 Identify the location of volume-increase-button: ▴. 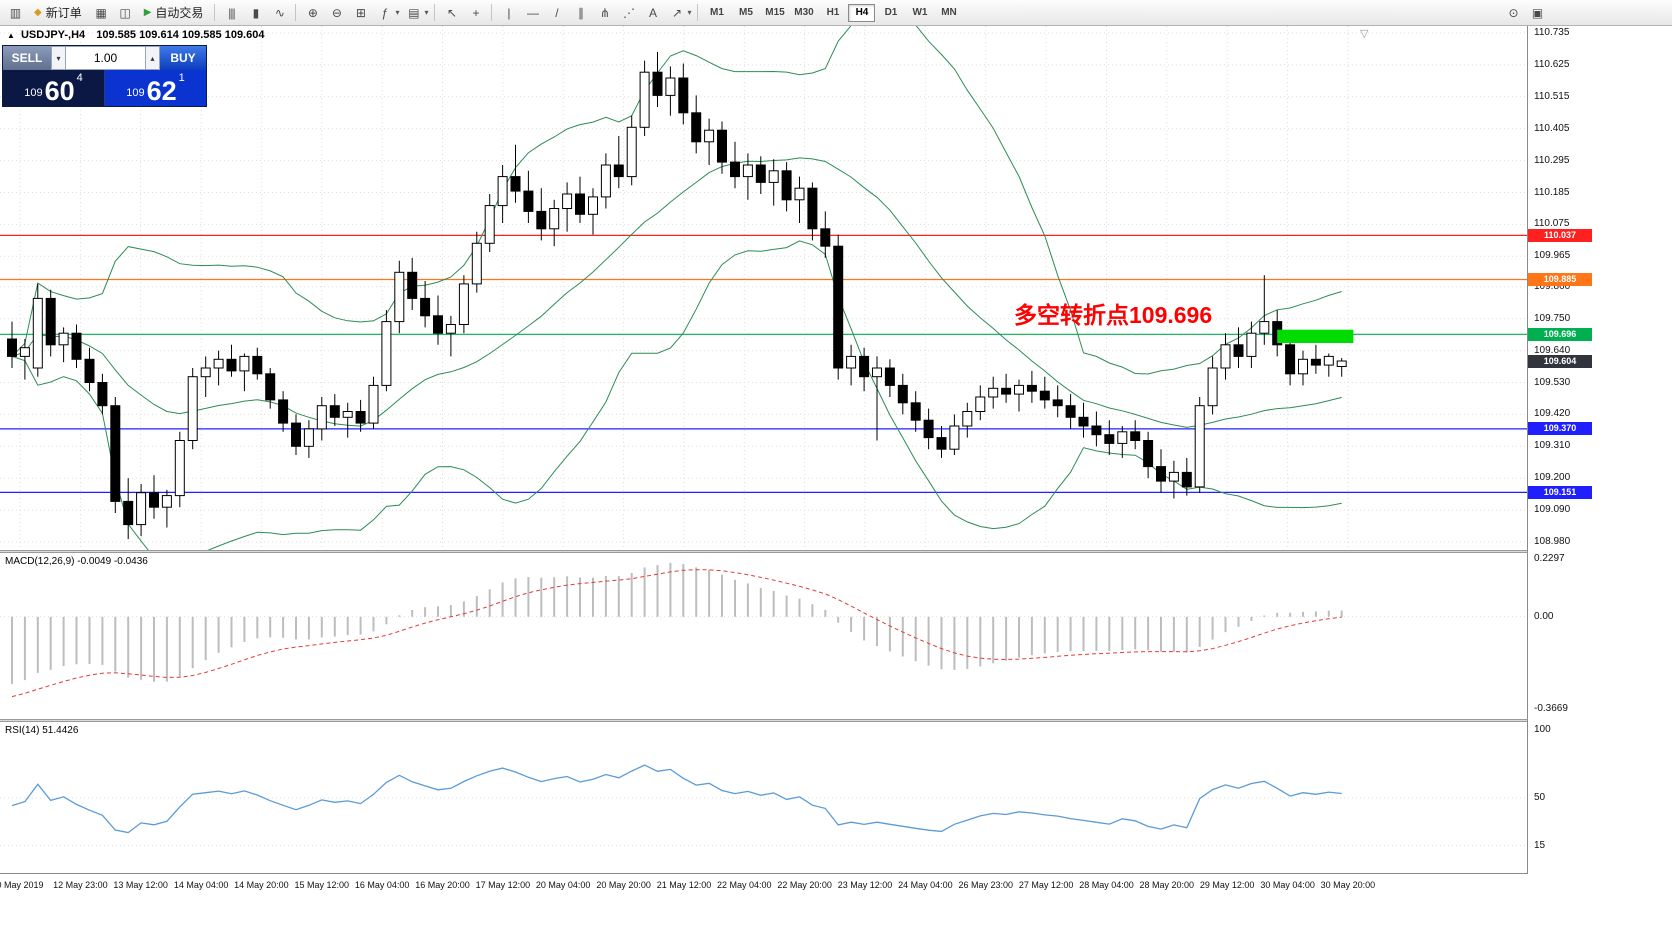
(152, 58).